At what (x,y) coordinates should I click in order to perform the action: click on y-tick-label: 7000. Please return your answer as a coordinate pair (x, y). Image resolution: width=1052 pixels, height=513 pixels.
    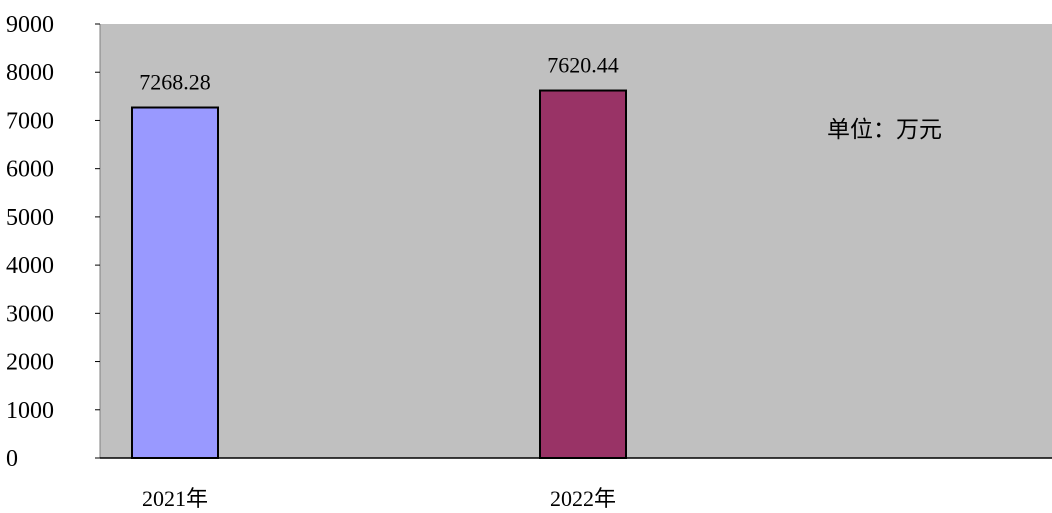
    Looking at the image, I should click on (30, 121).